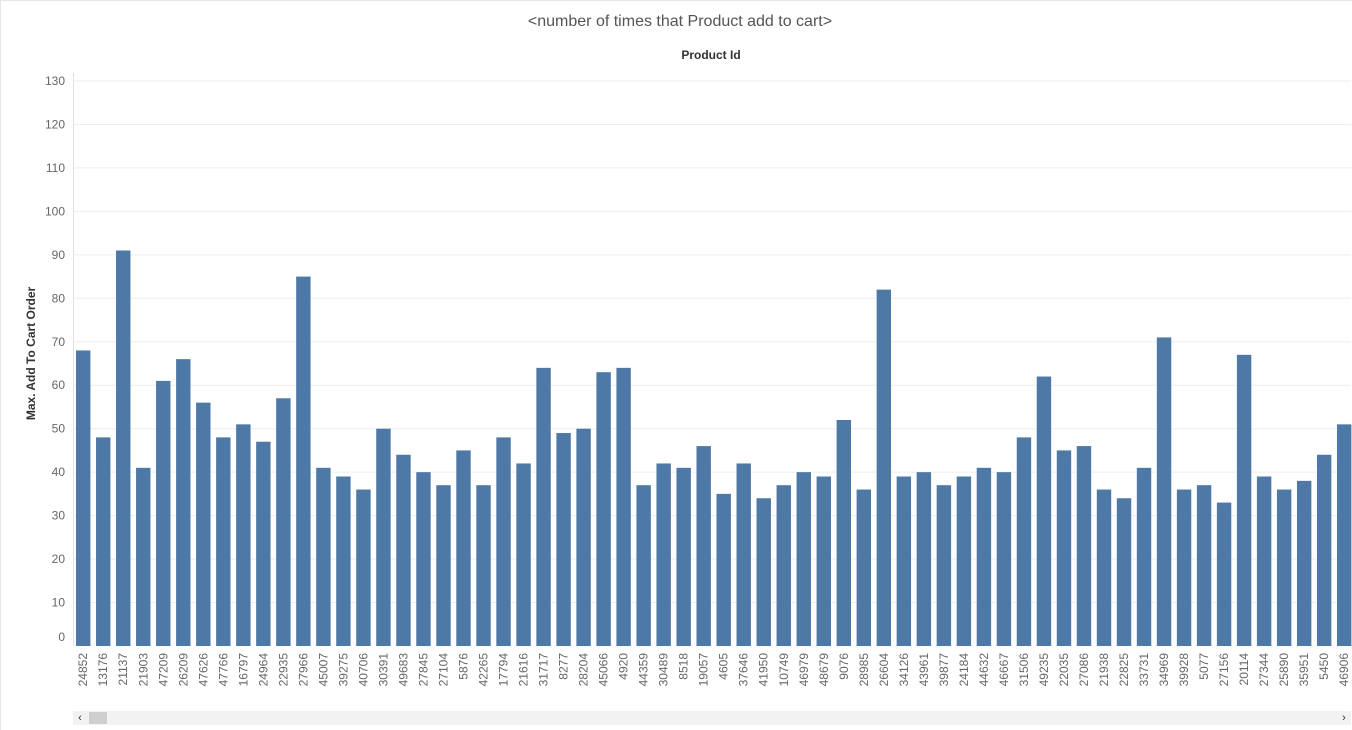 This screenshot has height=730, width=1352. Describe the element at coordinates (1124, 670) in the screenshot. I see `x-tick-label: 22825` at that location.